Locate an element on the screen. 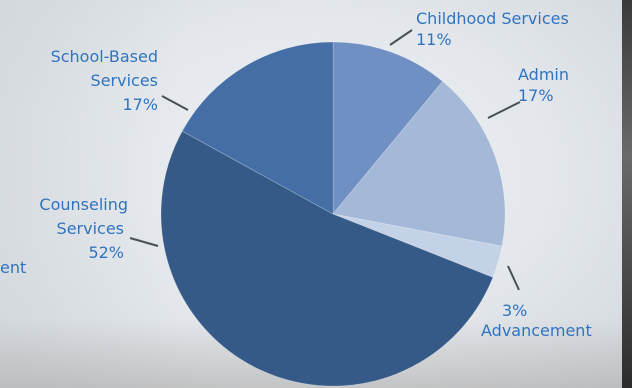 The image size is (632, 388). label-clipped-fragment: ent is located at coordinates (13, 267).